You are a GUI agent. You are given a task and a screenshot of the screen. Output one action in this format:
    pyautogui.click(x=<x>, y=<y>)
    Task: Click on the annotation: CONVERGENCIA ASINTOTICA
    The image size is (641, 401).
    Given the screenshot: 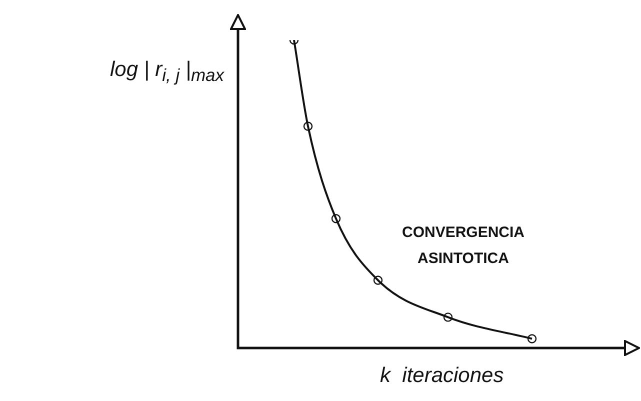 What is the action you would take?
    pyautogui.click(x=463, y=246)
    